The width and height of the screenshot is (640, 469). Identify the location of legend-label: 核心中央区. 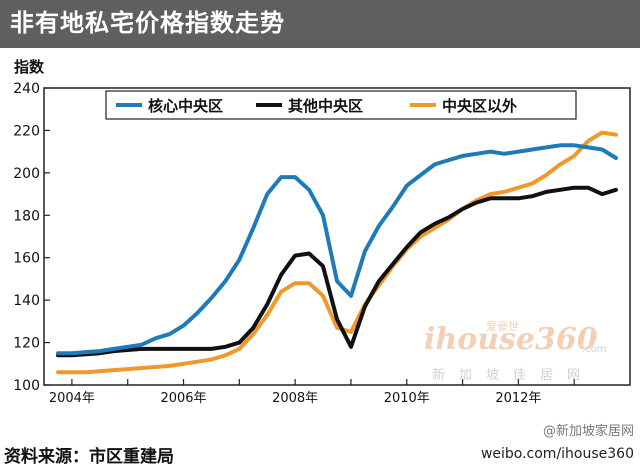
(185, 106).